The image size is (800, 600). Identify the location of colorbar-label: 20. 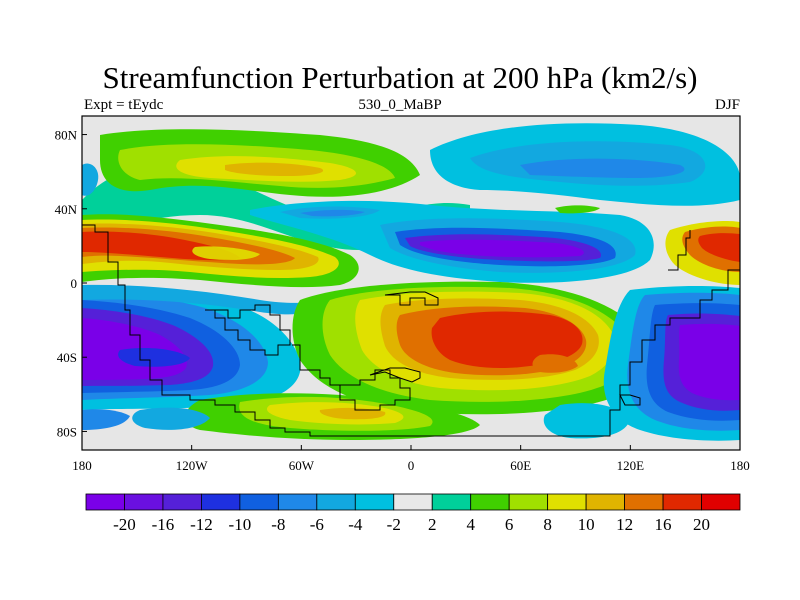
(701, 524).